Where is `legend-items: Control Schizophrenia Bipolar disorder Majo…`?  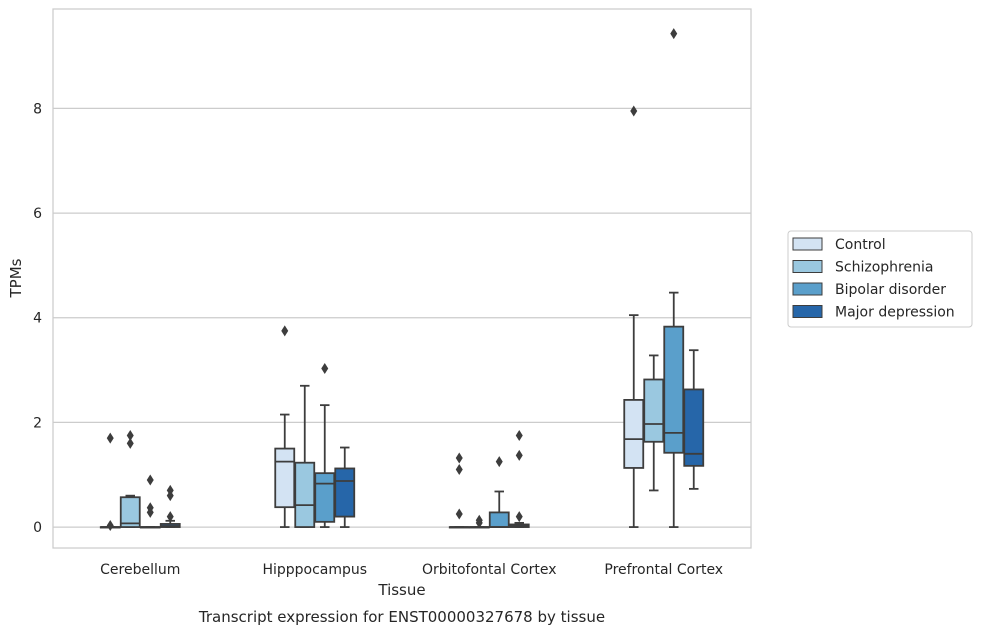 legend-items: Control Schizophrenia Bipolar disorder Majo… is located at coordinates (873, 279).